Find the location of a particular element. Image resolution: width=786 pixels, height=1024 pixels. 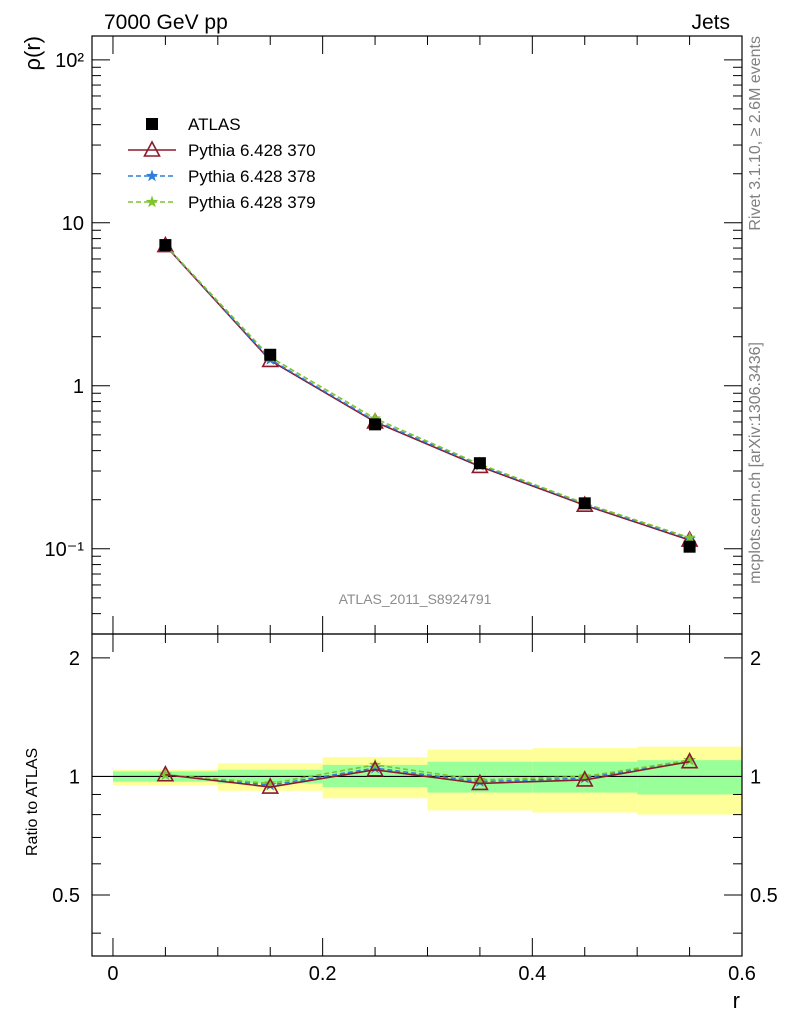

main-y-tick-label: 1 is located at coordinates (78, 387).